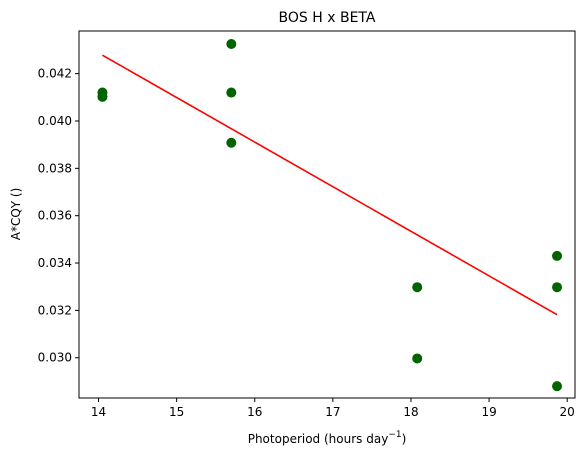 The width and height of the screenshot is (585, 460). I want to click on y-axis-title: A*CQY (), so click(16, 214).